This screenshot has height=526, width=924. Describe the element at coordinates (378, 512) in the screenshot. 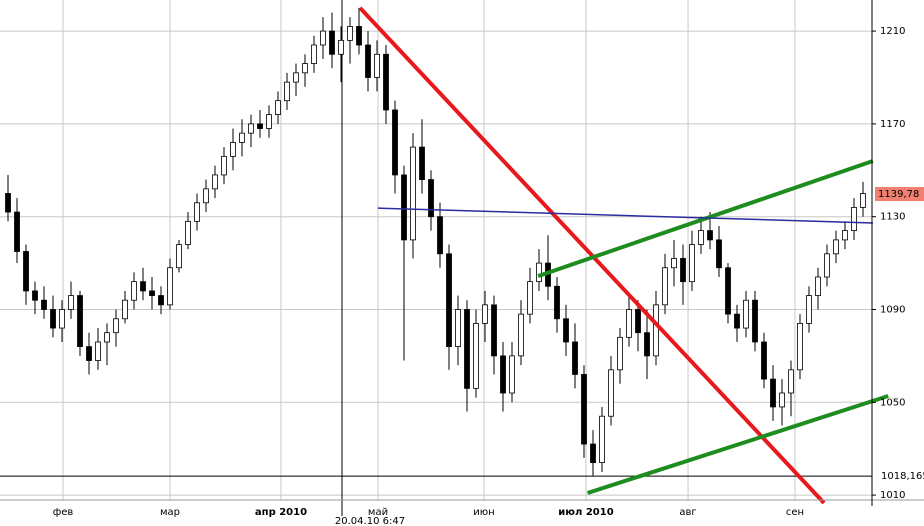

I see `x-tick-label: май` at that location.